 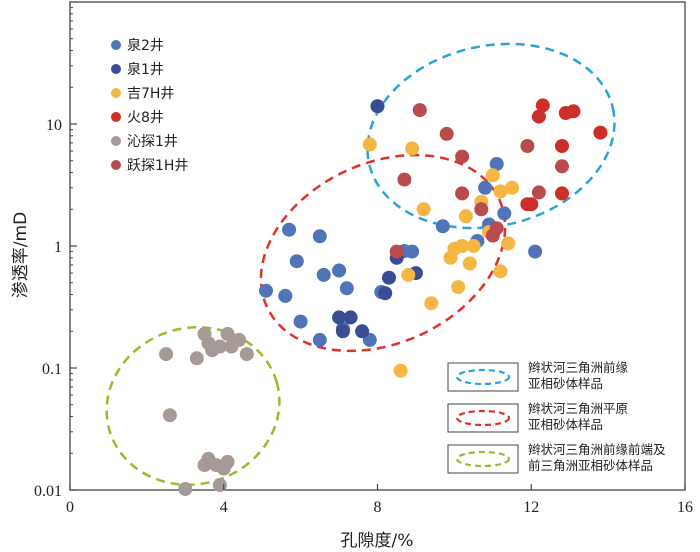 What do you see at coordinates (565, 424) in the screenshot?
I see `annotation-plain-line-2: 亚相砂体样品` at bounding box center [565, 424].